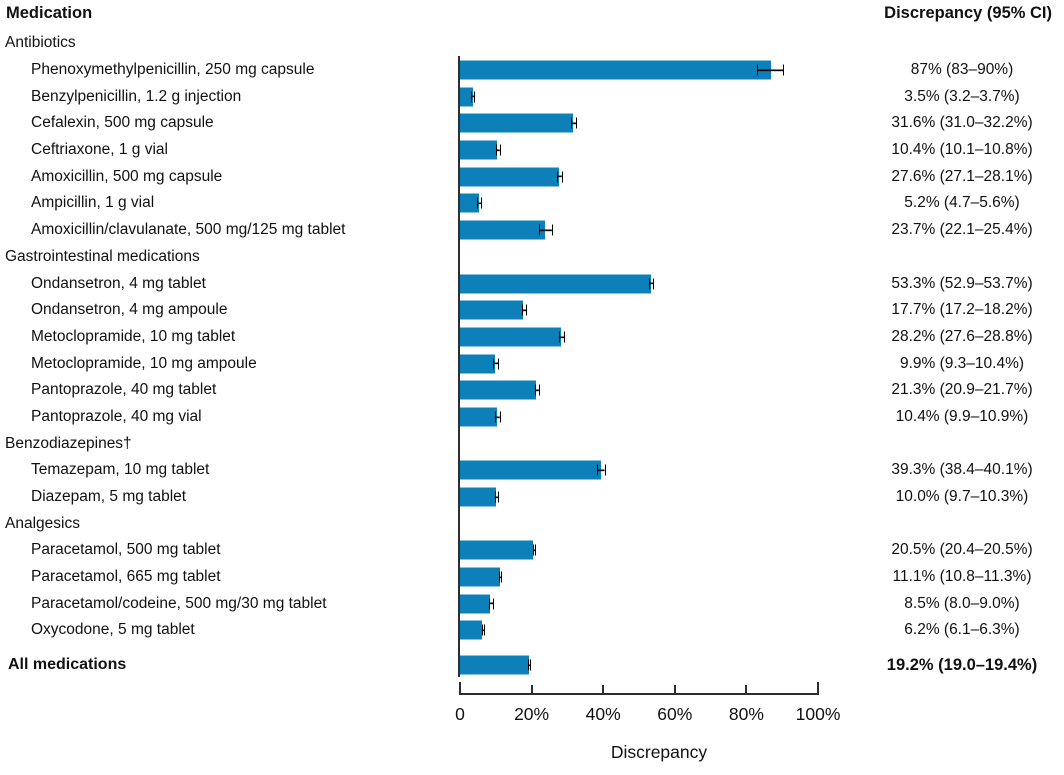 Image resolution: width=1064 pixels, height=775 pixels. I want to click on x-axis-tick-label: 40%, so click(603, 714).